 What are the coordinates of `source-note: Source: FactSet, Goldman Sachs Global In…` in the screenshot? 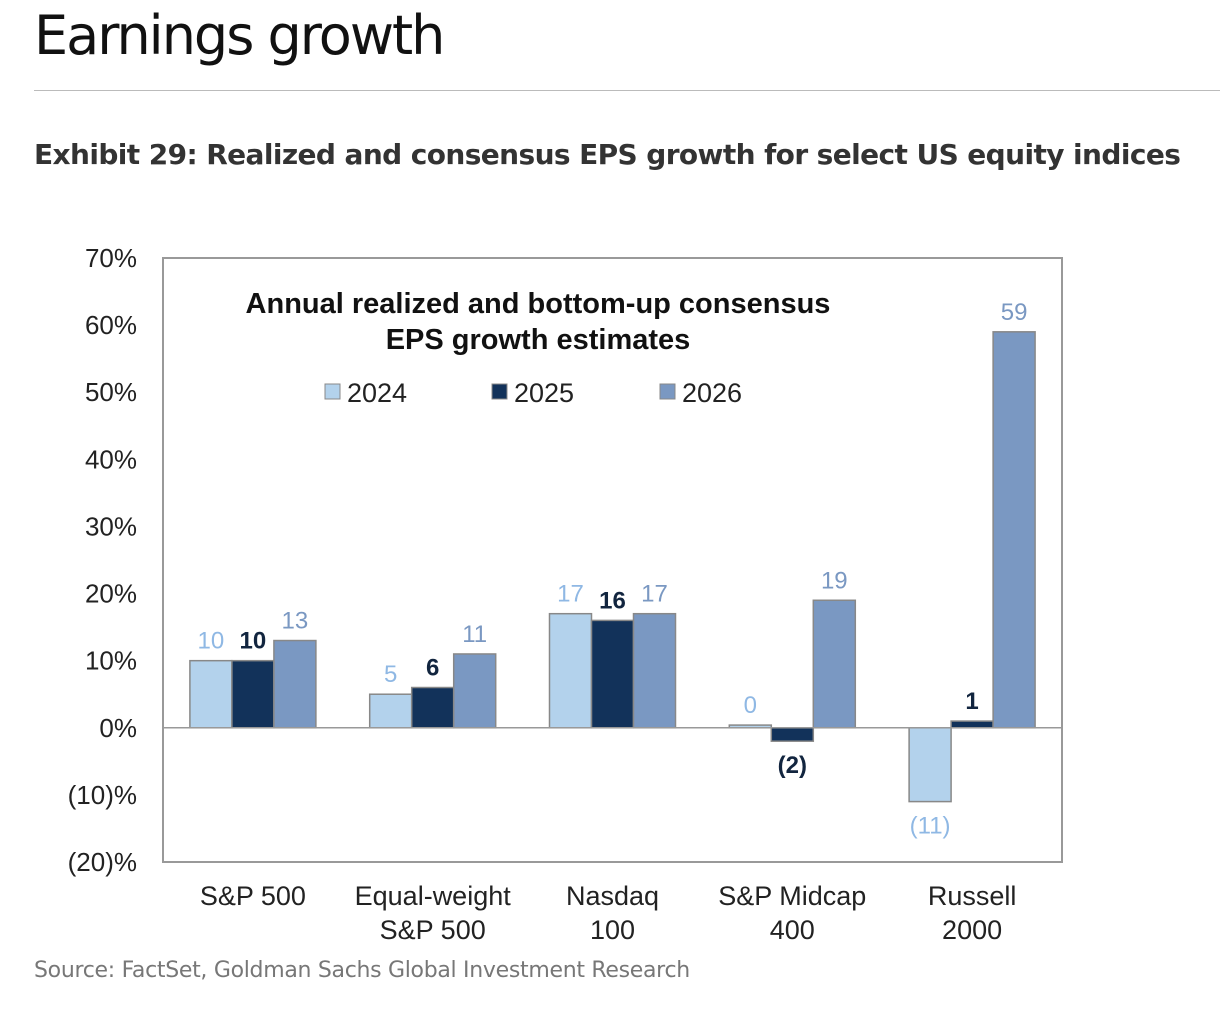 It's located at (362, 970).